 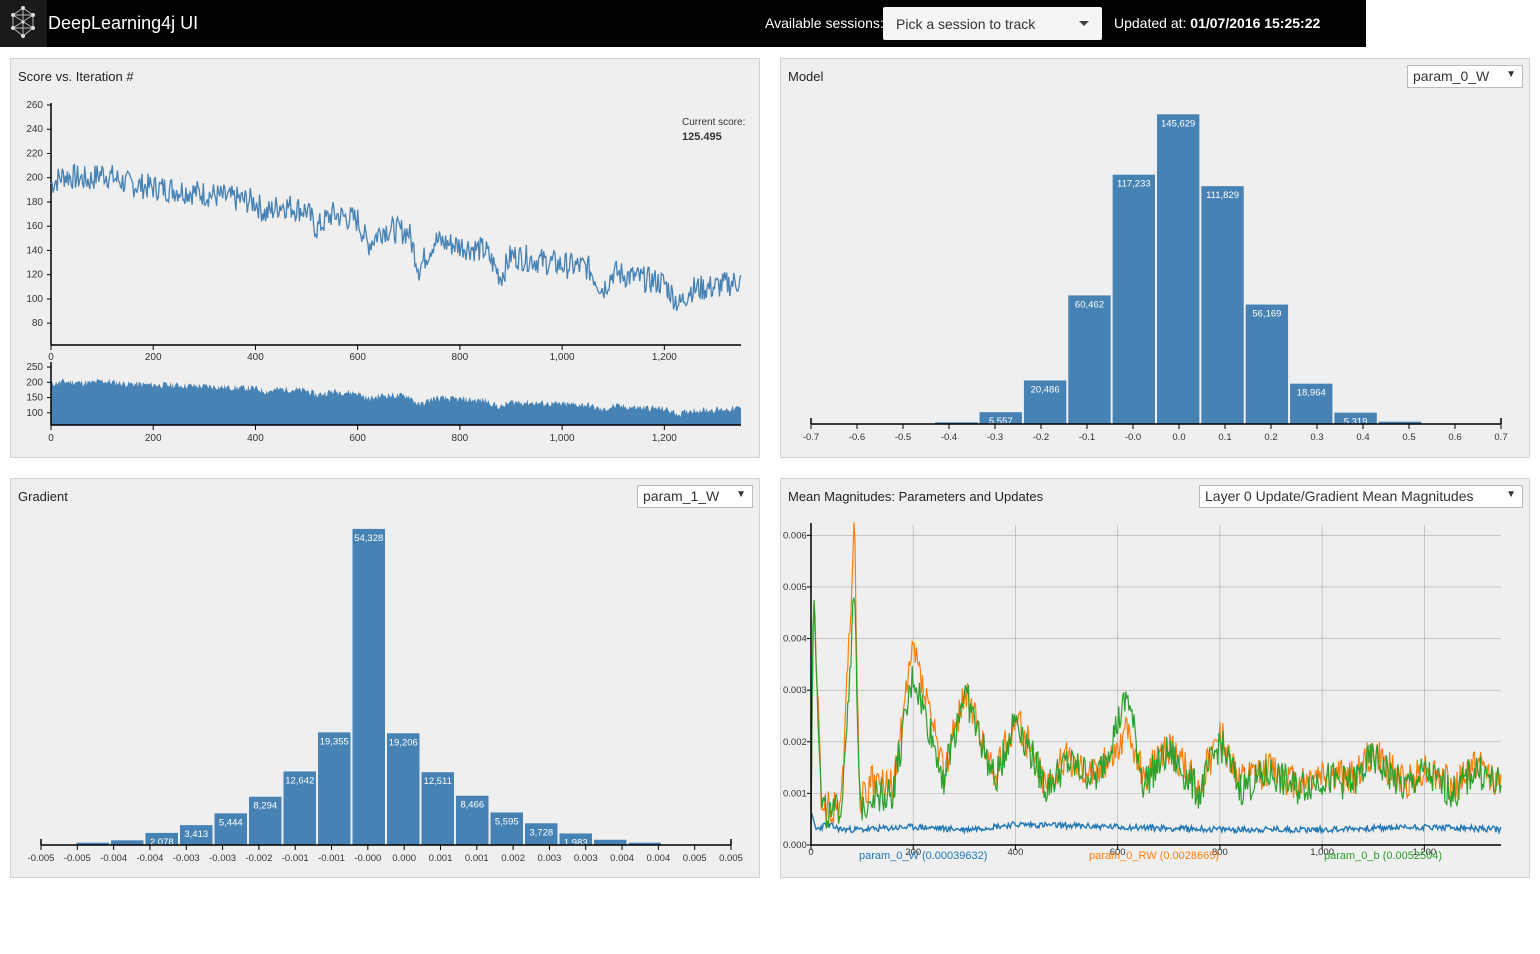 What do you see at coordinates (1134, 184) in the screenshot?
I see `histogram-bar-label: 117,233` at bounding box center [1134, 184].